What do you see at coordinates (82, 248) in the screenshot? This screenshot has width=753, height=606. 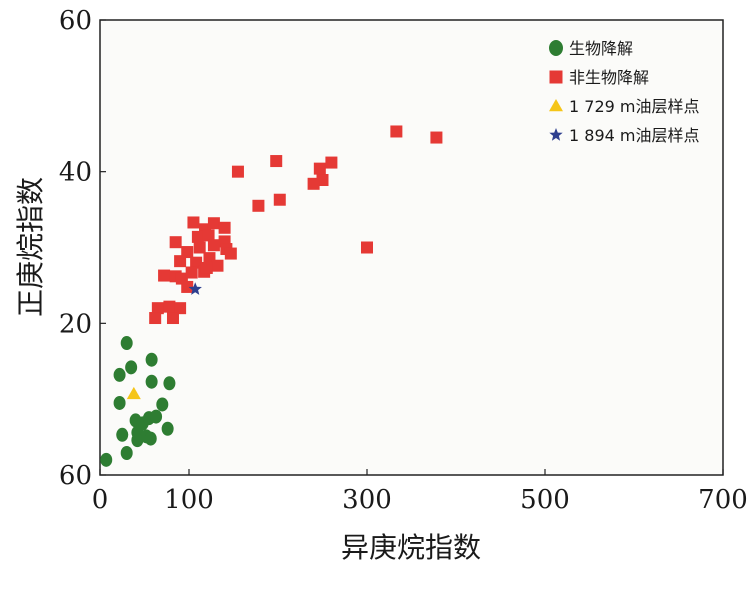 I see `y-axis-ticks: 60 20 40 60` at bounding box center [82, 248].